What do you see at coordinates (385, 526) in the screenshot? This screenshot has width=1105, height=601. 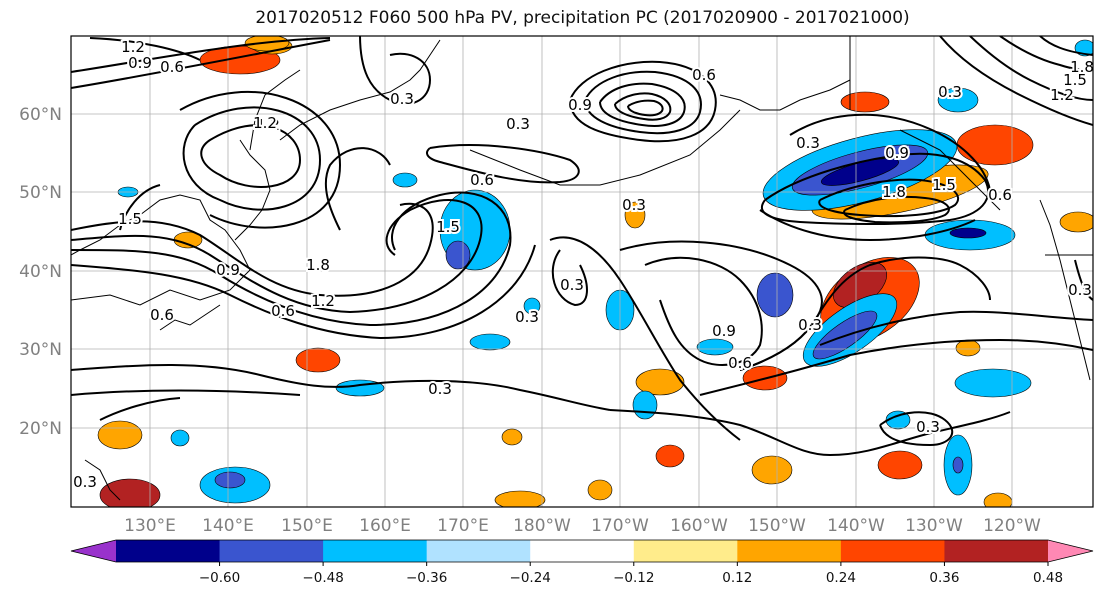 I see `lon-label: 160°E` at bounding box center [385, 526].